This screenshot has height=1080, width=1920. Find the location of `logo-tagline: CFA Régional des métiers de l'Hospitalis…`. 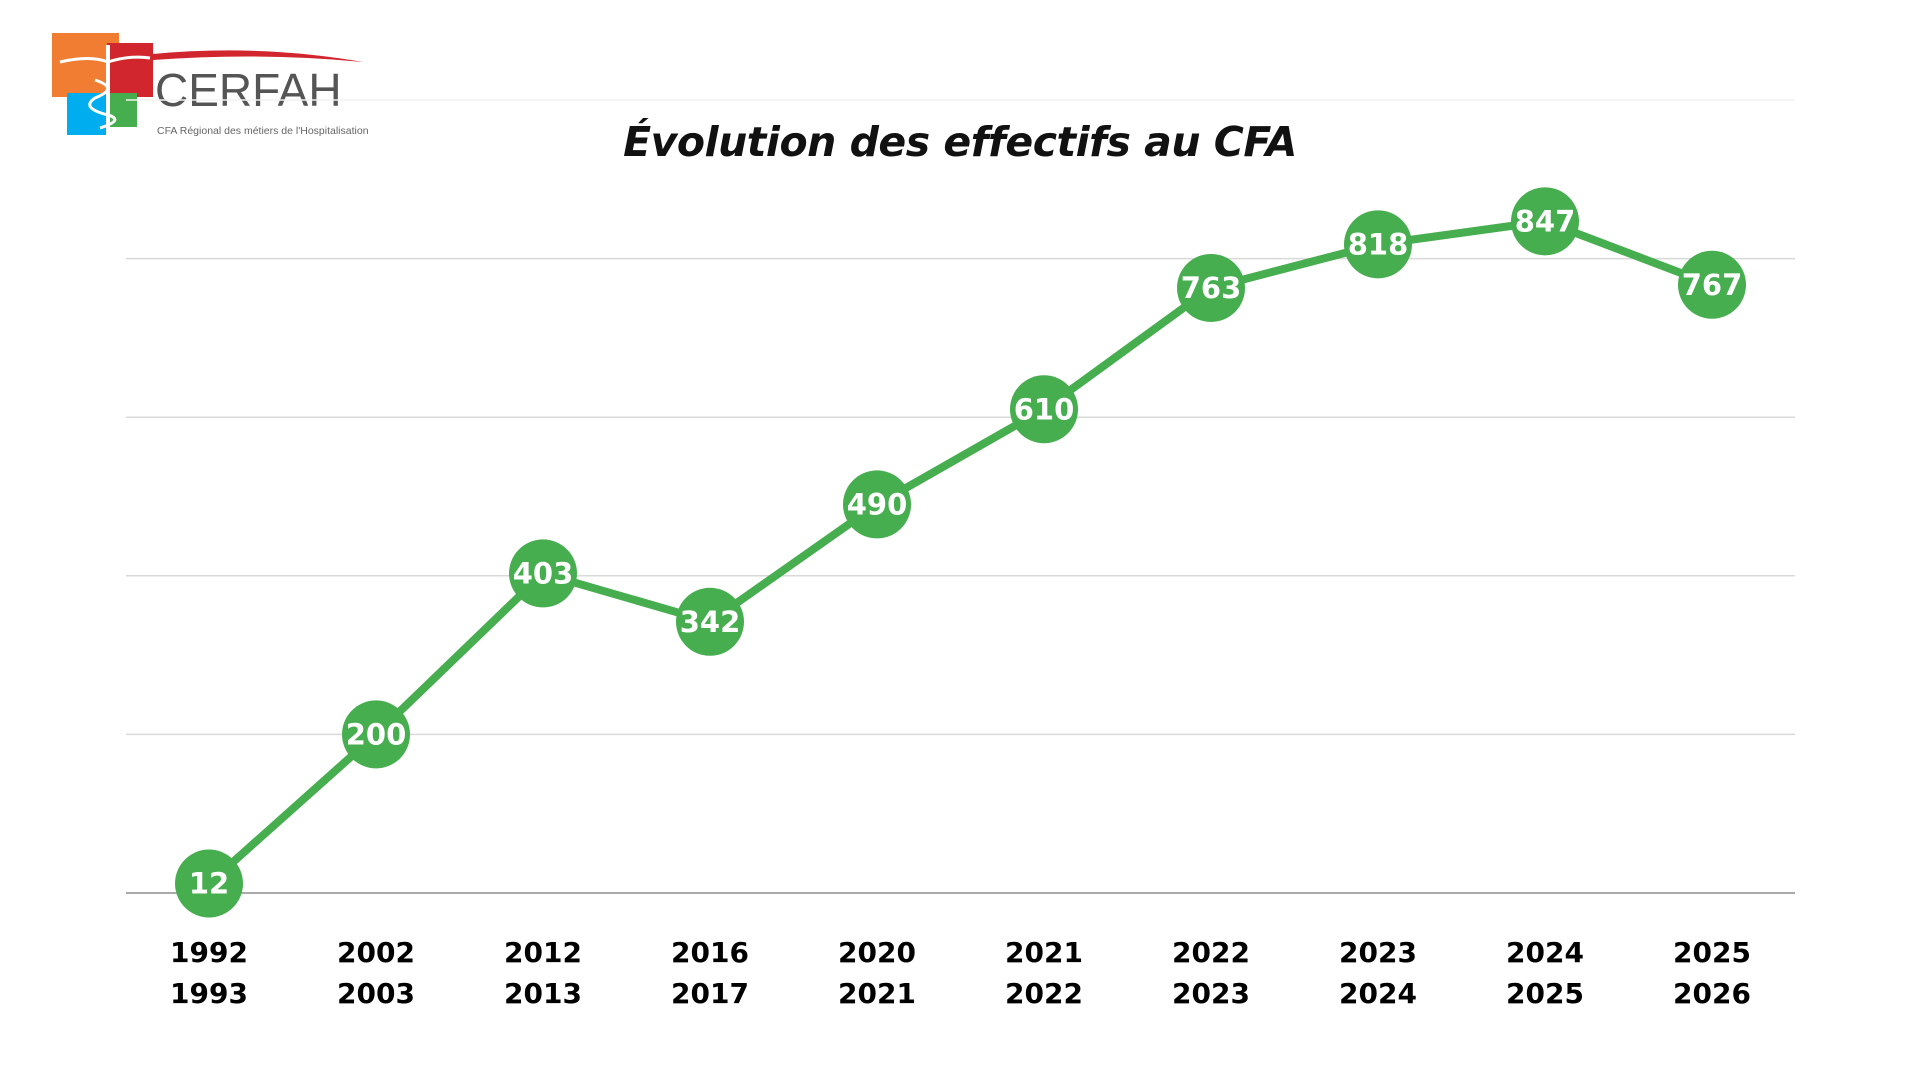

logo-tagline: CFA Régional des métiers de l'Hospitalis… is located at coordinates (263, 131).